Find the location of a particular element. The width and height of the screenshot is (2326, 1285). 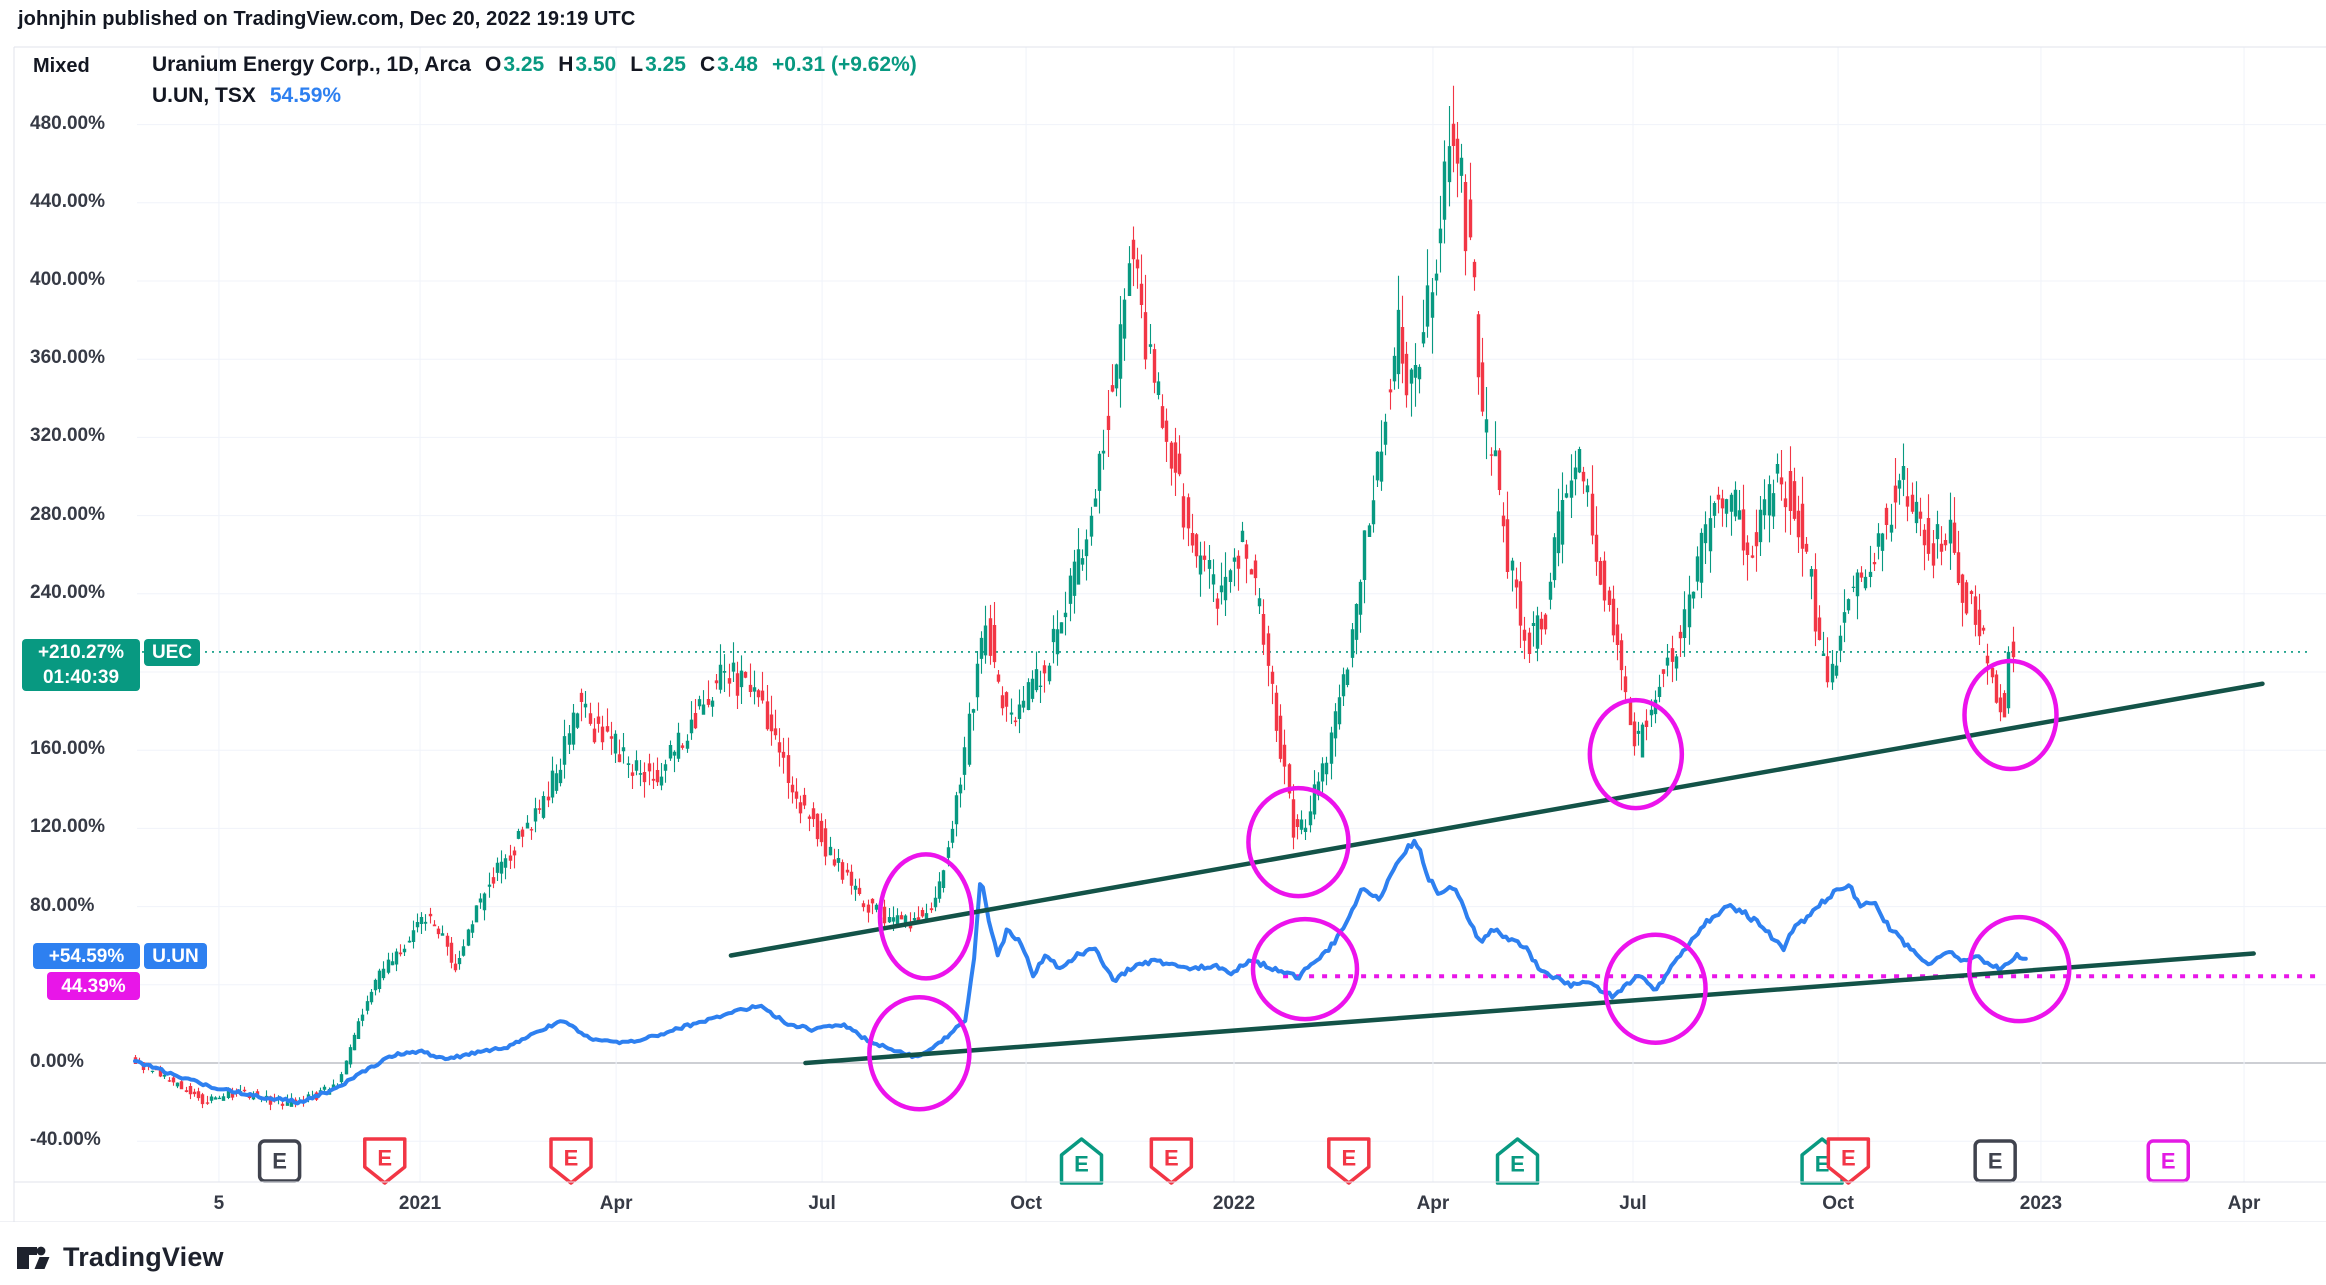

y-axis-label: 80.00% is located at coordinates (62, 905).